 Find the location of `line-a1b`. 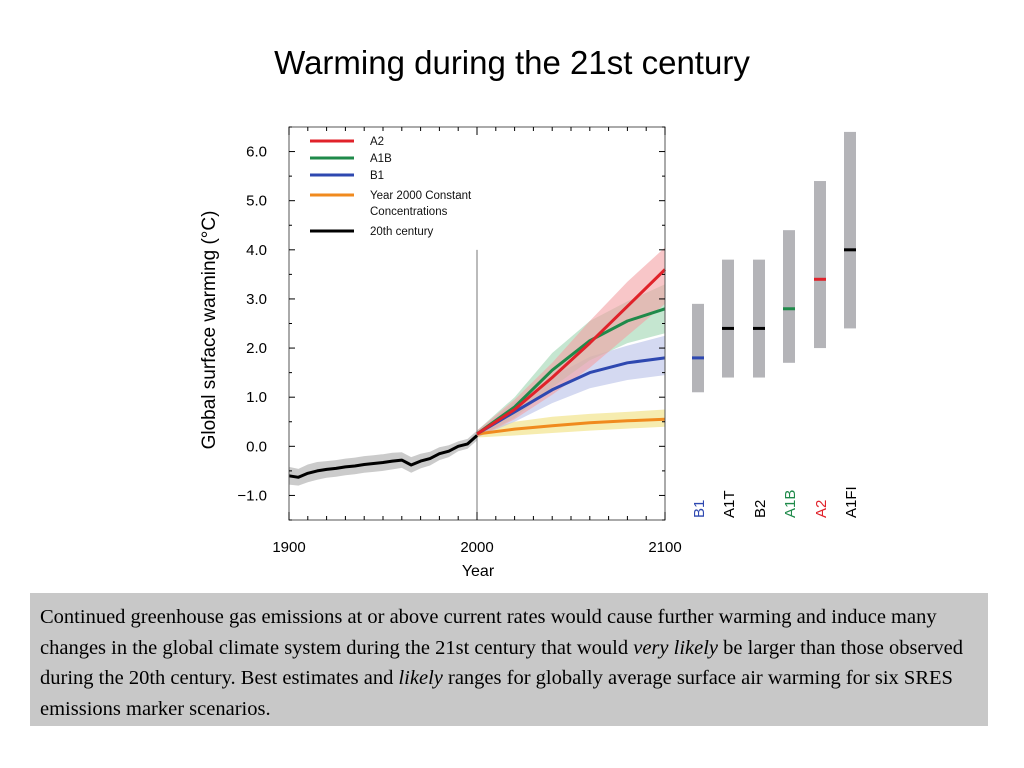

line-a1b is located at coordinates (571, 371).